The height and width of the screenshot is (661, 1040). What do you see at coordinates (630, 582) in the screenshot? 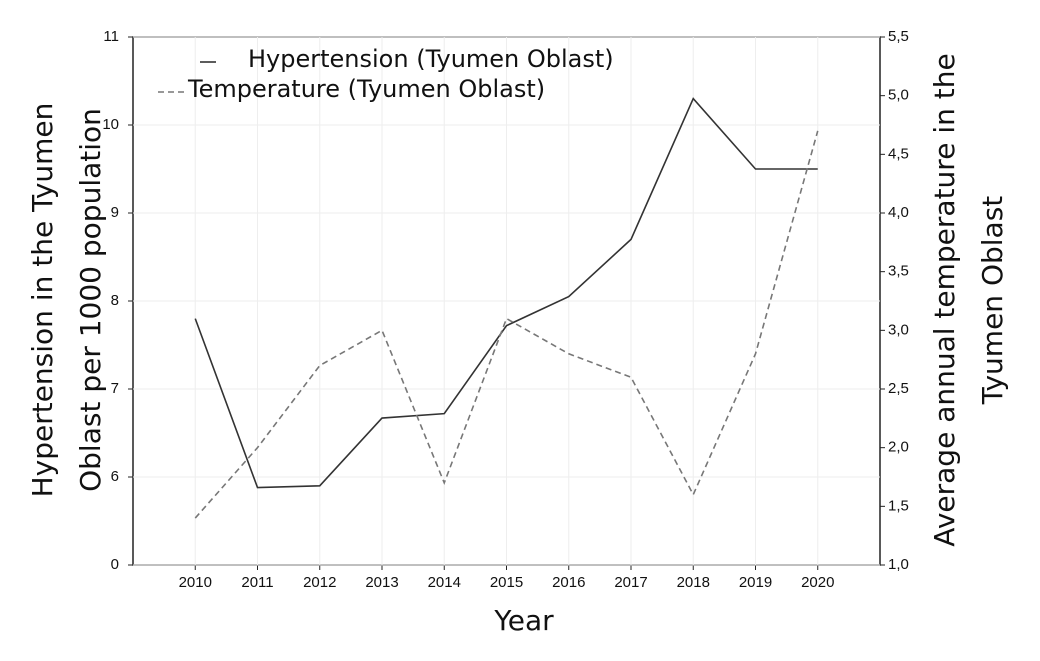
I see `x-tick-label: 2017` at bounding box center [630, 582].